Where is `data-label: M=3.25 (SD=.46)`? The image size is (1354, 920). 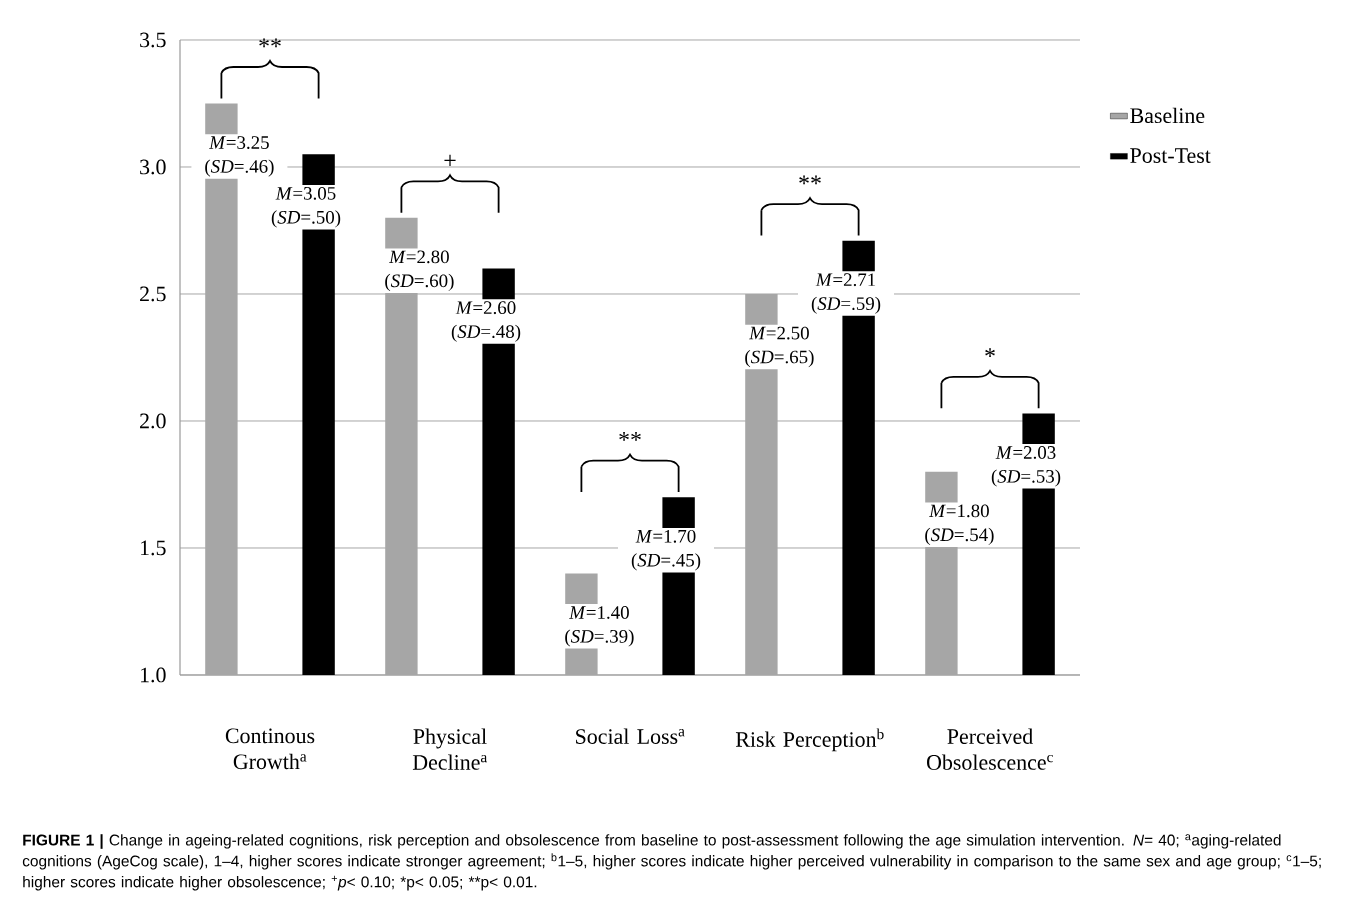
data-label: M=3.25 (SD=.46) is located at coordinates (239, 156).